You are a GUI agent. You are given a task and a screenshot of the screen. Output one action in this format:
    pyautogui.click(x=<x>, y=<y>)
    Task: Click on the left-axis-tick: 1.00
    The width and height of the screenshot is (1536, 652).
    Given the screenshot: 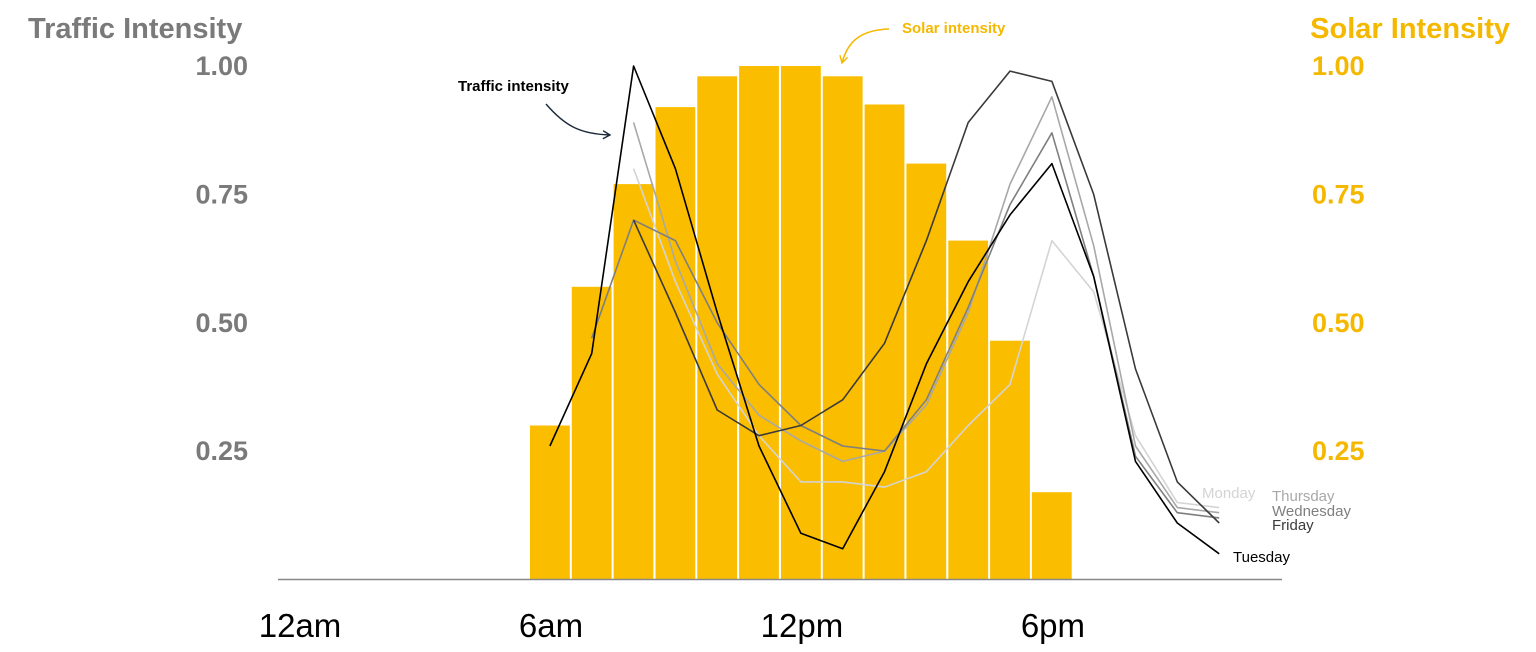 What is the action you would take?
    pyautogui.click(x=221, y=66)
    